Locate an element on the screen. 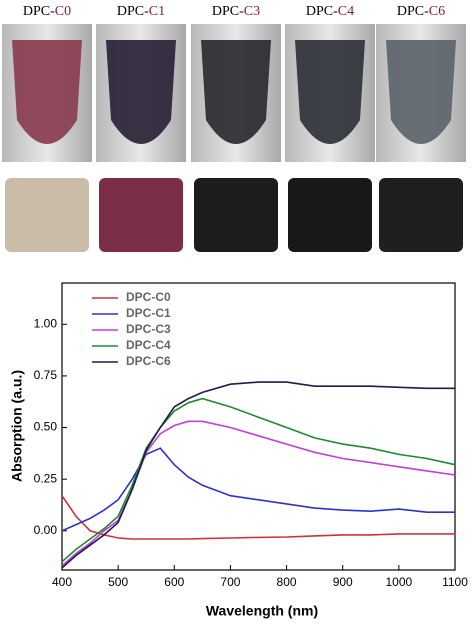  photo-label: DPC-C6 is located at coordinates (421, 11).